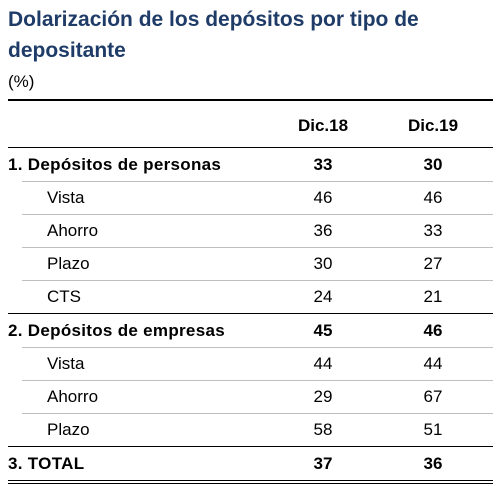  What do you see at coordinates (250, 482) in the screenshot?
I see `table-bottom-rule` at bounding box center [250, 482].